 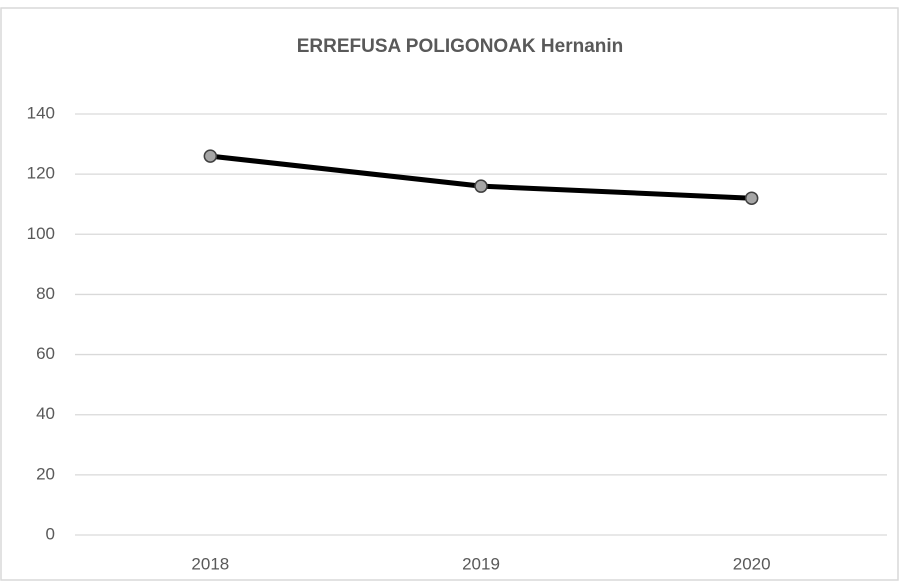 What do you see at coordinates (210, 563) in the screenshot?
I see `x-tick-label: 2018` at bounding box center [210, 563].